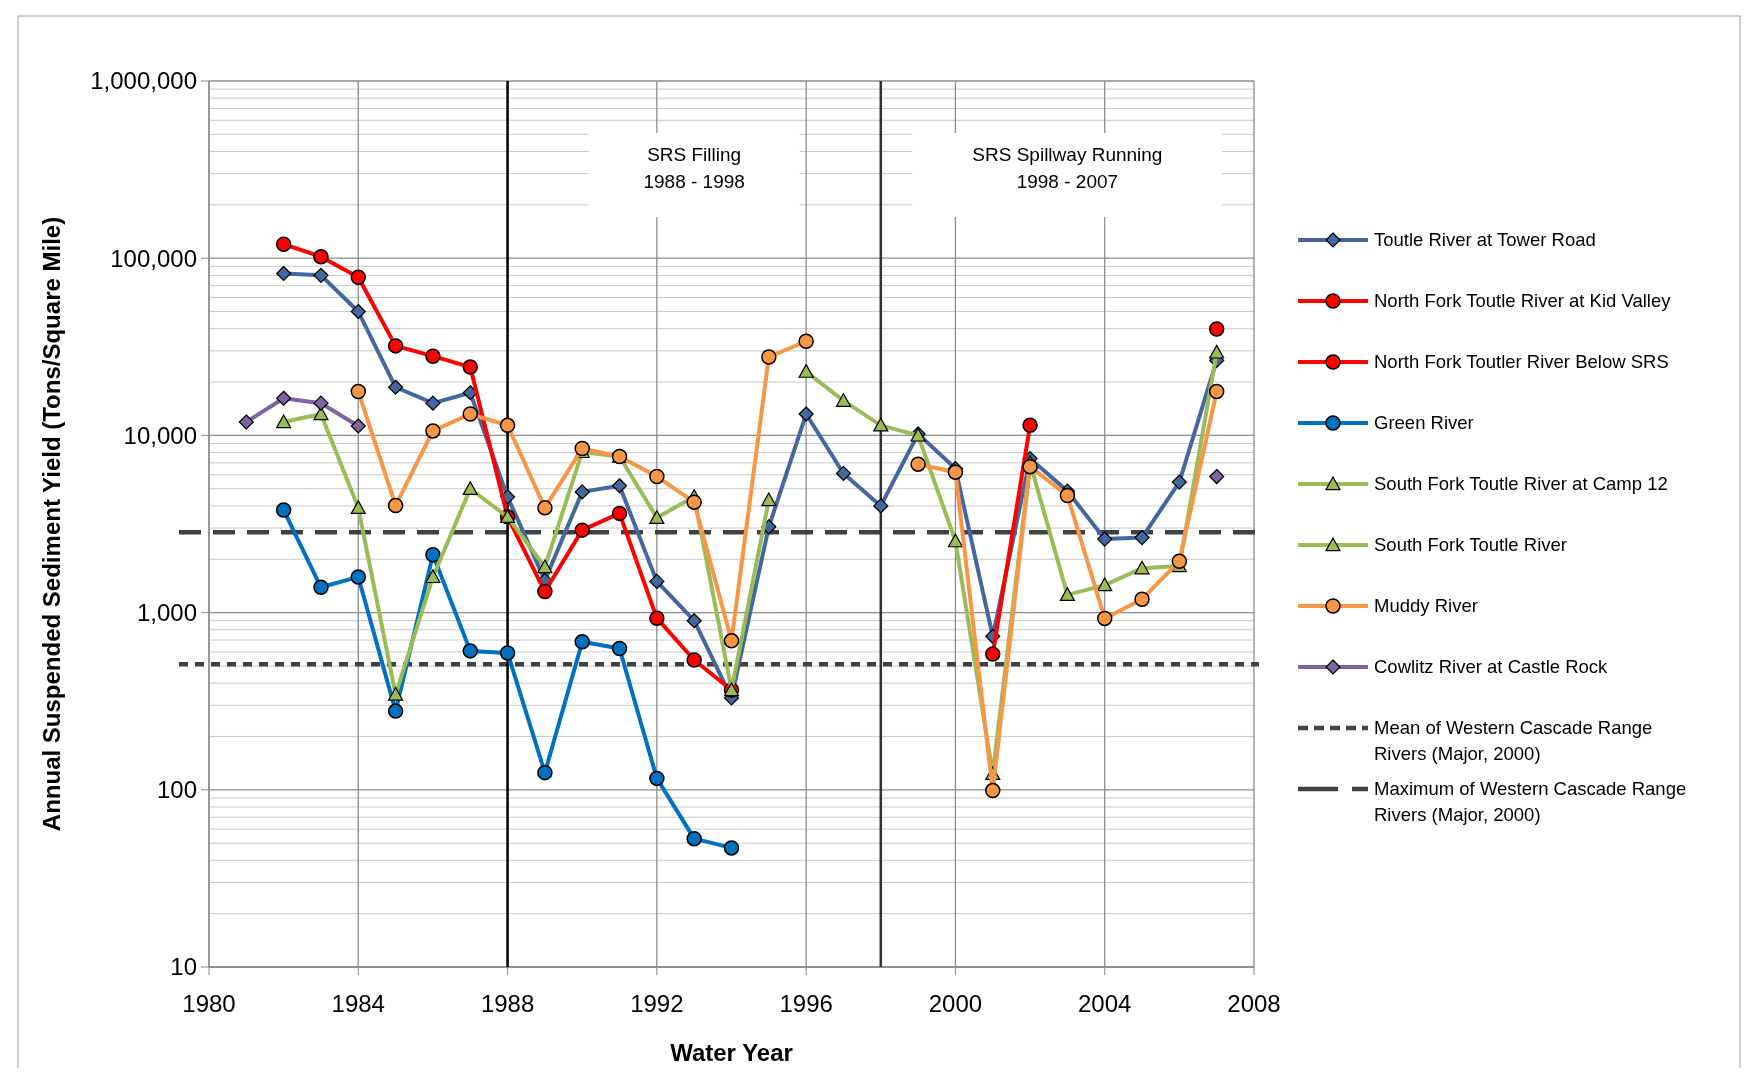 The height and width of the screenshot is (1074, 1752). Describe the element at coordinates (183, 967) in the screenshot. I see `y-tick-label: 10` at that location.